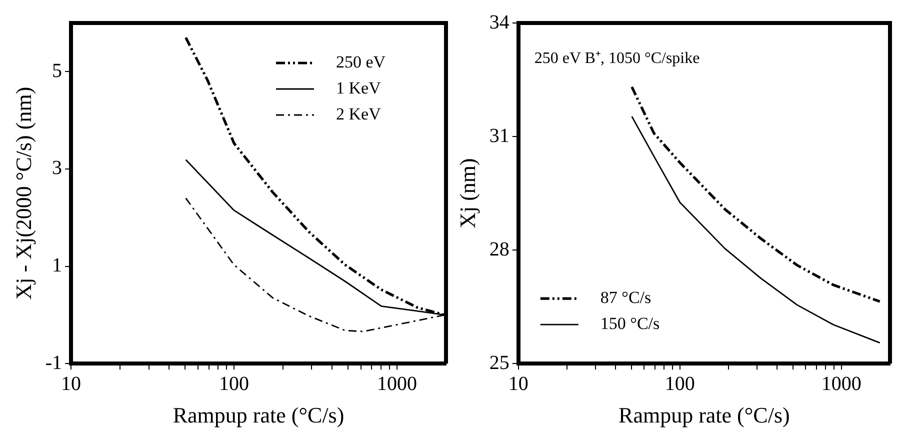 This screenshot has height=442, width=904. Describe the element at coordinates (626, 298) in the screenshot. I see `legend-label: 87 °C/s` at that location.